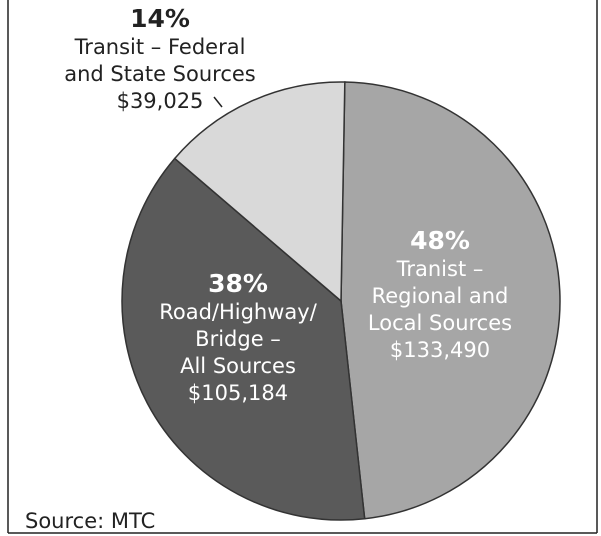 The width and height of the screenshot is (601, 536). What do you see at coordinates (160, 74) in the screenshot?
I see `slice-label: and State Sources` at bounding box center [160, 74].